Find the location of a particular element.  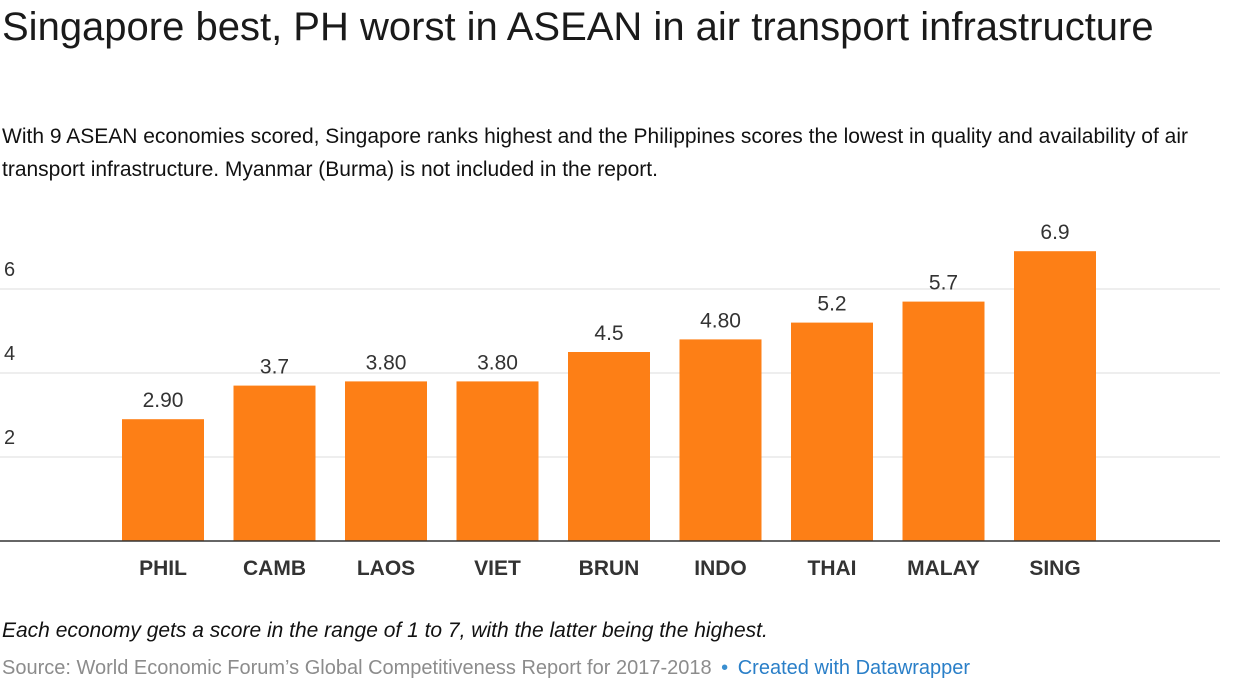

y-tick-label-2: 2 is located at coordinates (9, 438).